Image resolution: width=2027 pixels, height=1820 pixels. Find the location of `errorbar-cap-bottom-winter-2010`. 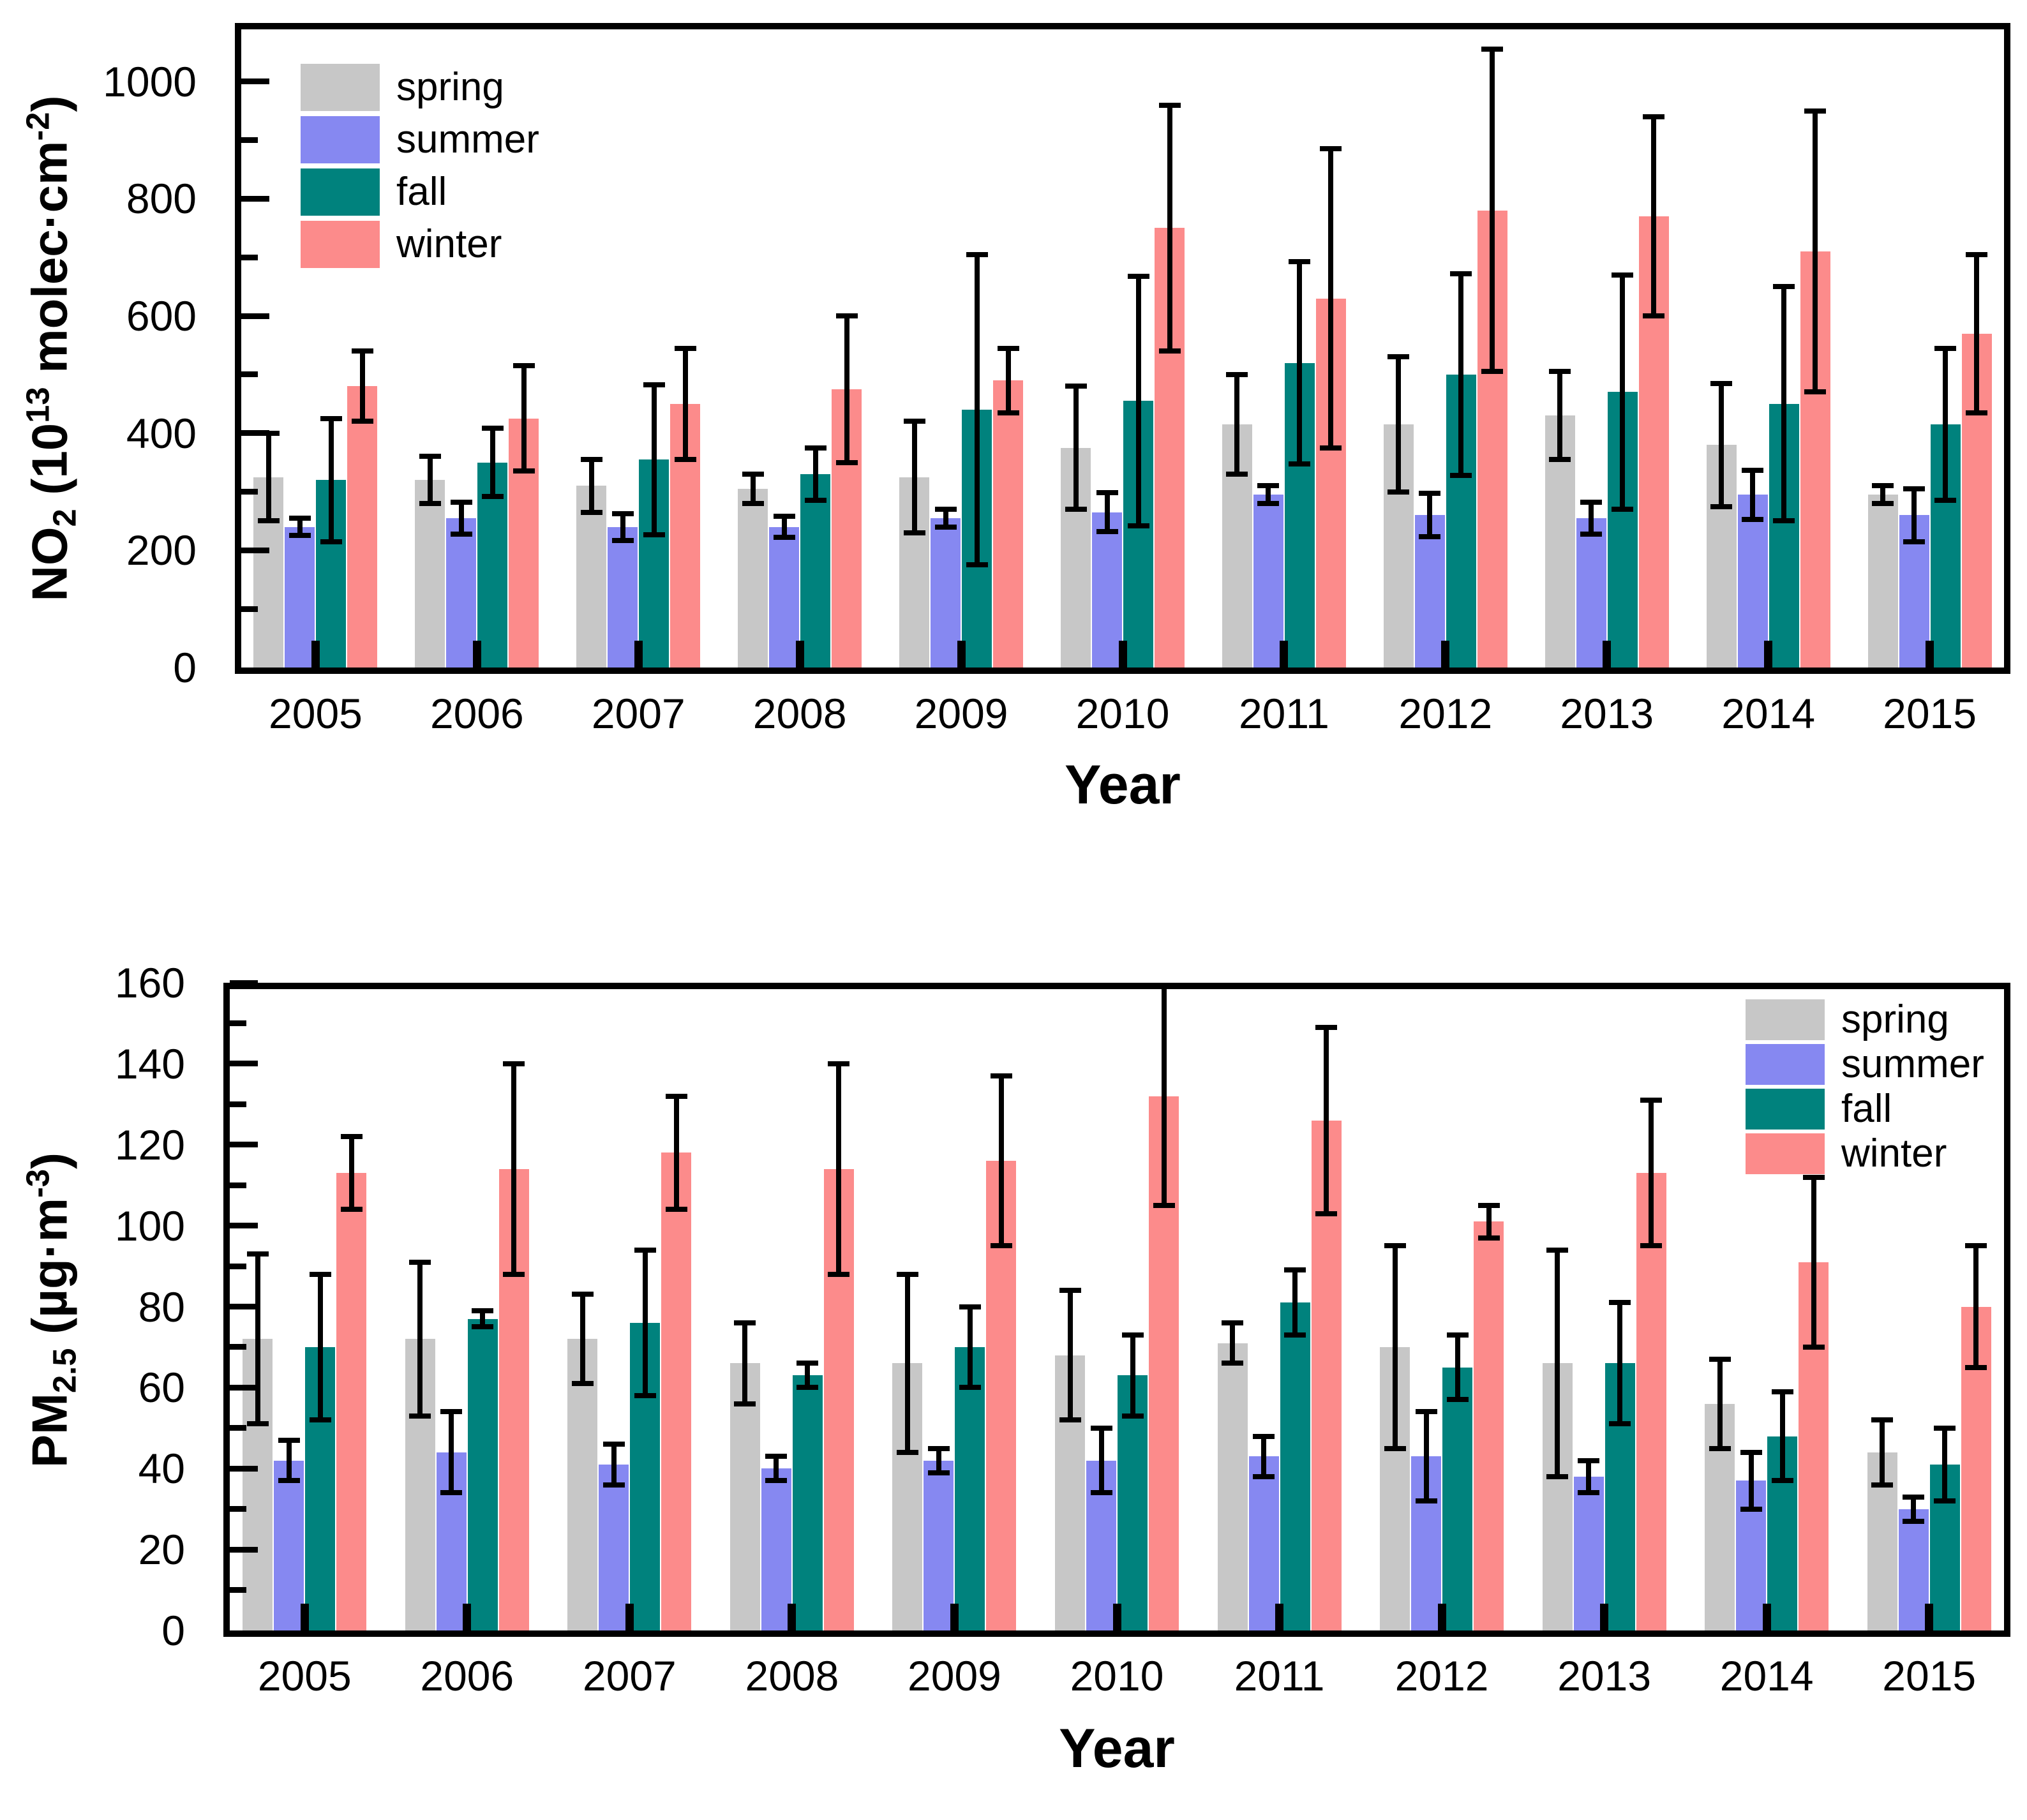

errorbar-cap-bottom-winter-2010 is located at coordinates (1164, 1205).